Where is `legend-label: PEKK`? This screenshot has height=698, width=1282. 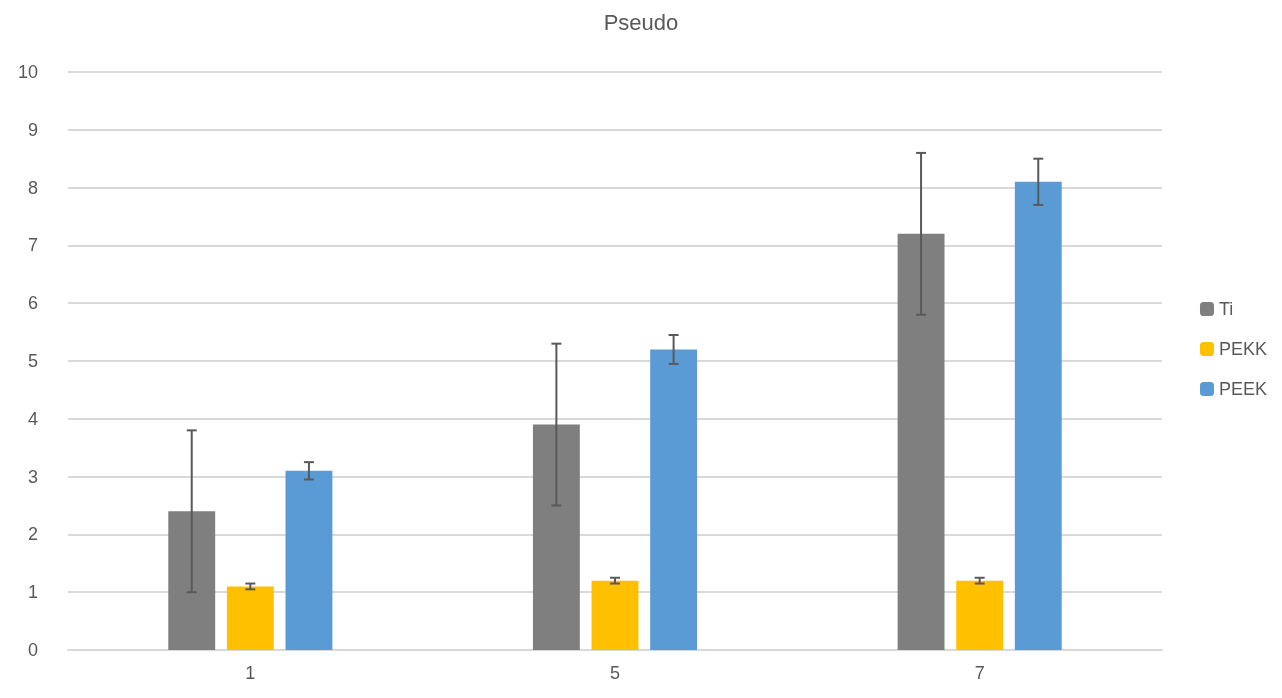
legend-label: PEKK is located at coordinates (1243, 349).